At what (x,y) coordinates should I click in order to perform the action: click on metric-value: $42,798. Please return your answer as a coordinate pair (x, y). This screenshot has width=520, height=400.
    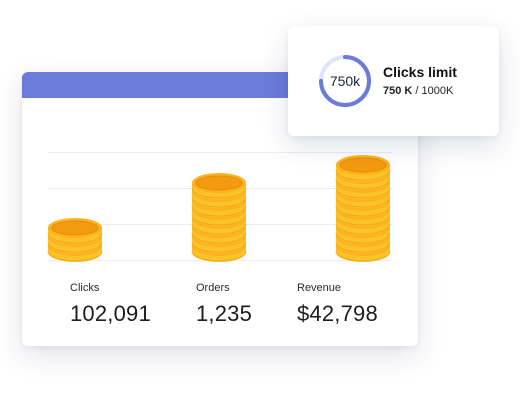
    Looking at the image, I should click on (337, 313).